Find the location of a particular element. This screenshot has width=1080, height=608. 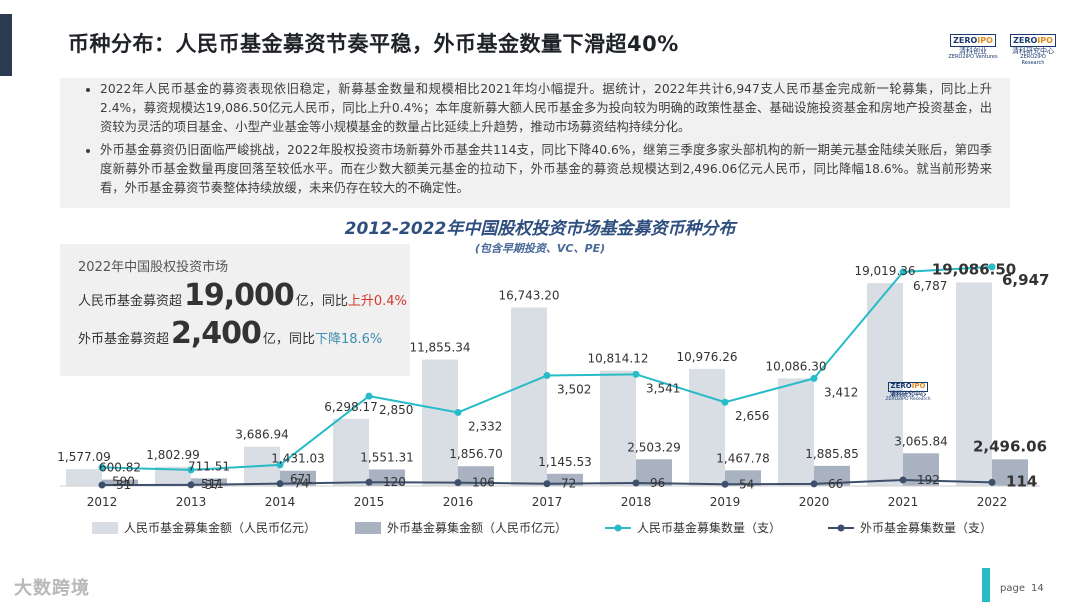

x-tick-label: 2021 is located at coordinates (903, 502).